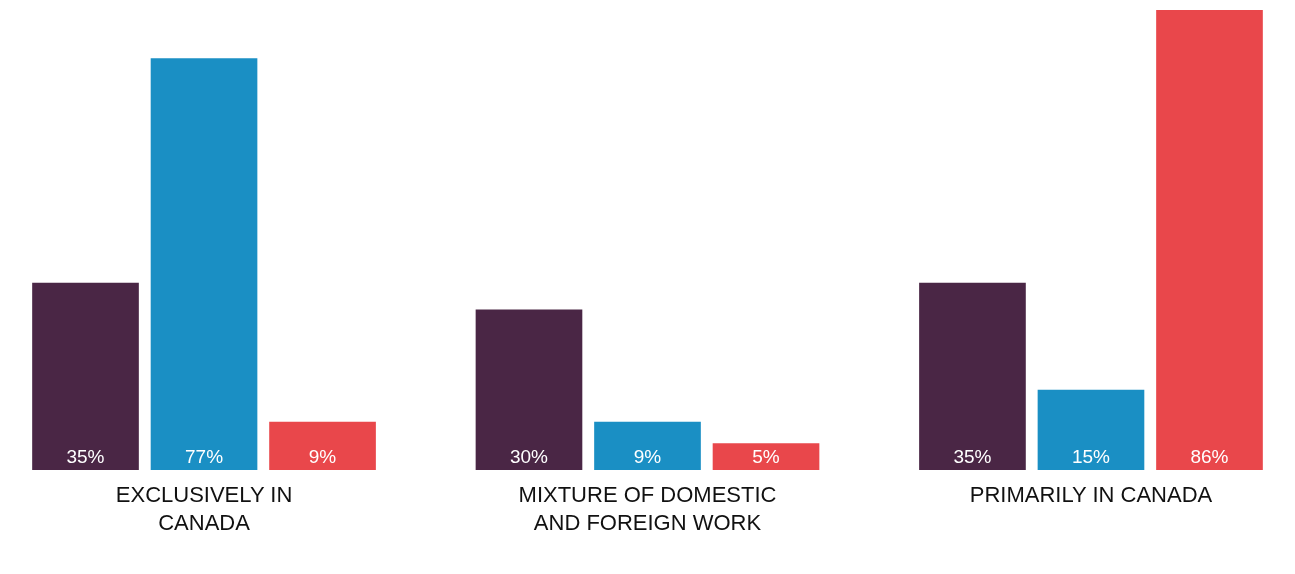 The image size is (1295, 574). Describe the element at coordinates (204, 508) in the screenshot. I see `x-tick-label: EXCLUSIVELY IN CANADA` at that location.